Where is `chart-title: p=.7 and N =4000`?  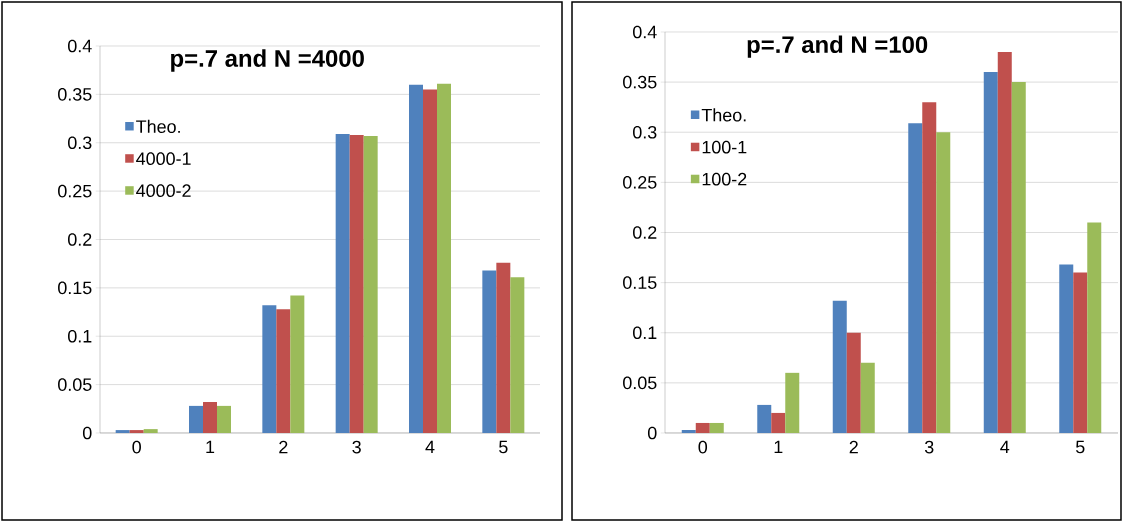
chart-title: p=.7 and N =4000 is located at coordinates (267, 60).